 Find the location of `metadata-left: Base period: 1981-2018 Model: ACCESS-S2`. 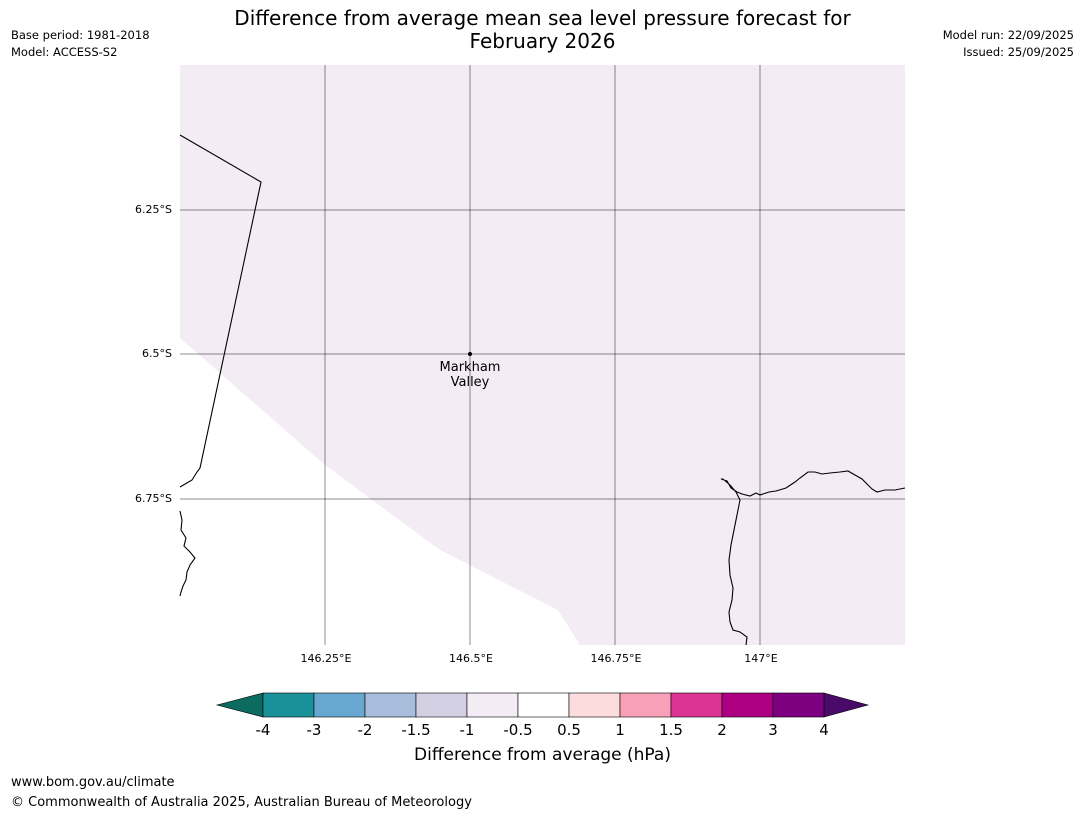

metadata-left: Base period: 1981-2018 Model: ACCESS-S2 is located at coordinates (80, 44).